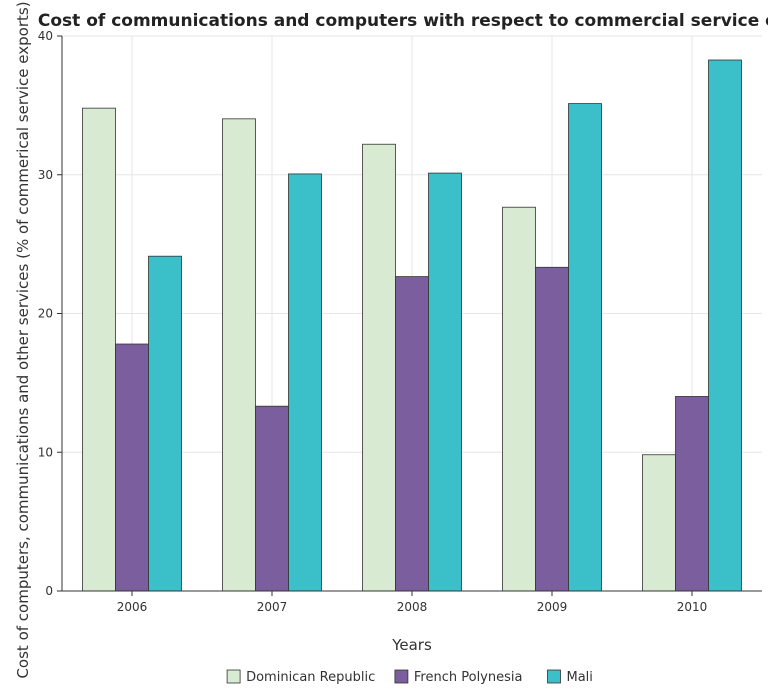 The width and height of the screenshot is (768, 700). I want to click on x-axis-label: Years, so click(411, 645).